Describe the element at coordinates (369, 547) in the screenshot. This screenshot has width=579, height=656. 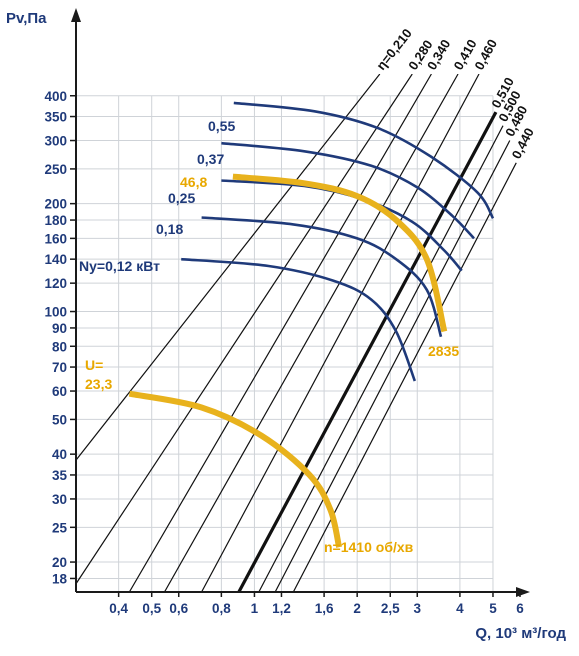
I see `speed-label-1410: n=1410 об/хв` at that location.